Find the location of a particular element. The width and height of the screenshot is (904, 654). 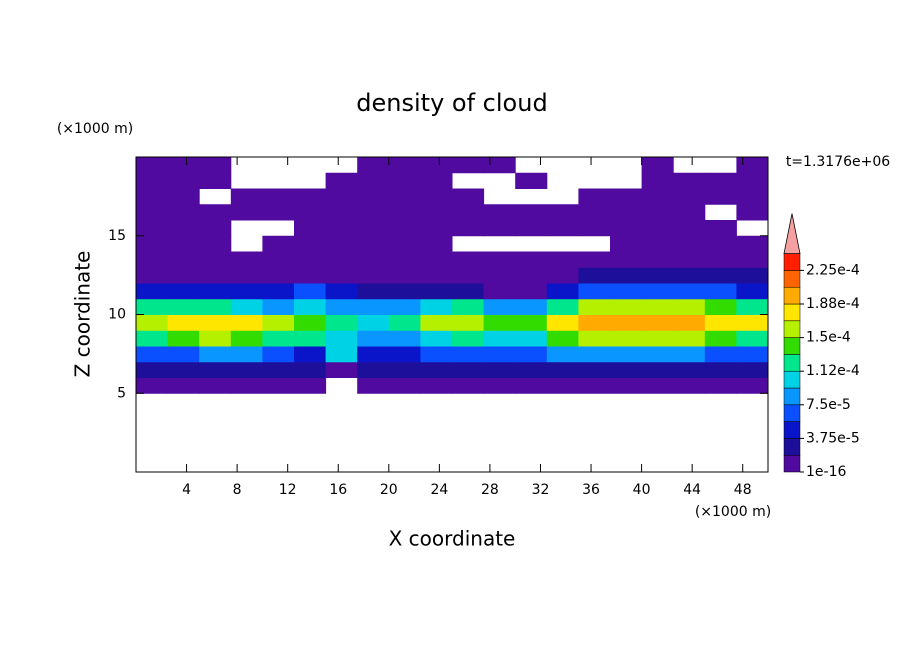

x-unit: (×1000 m) is located at coordinates (733, 512).